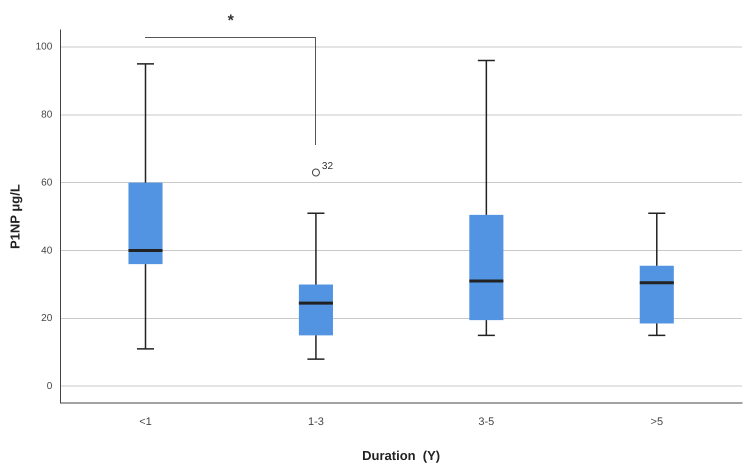  I want to click on y-tick-label: 60, so click(47, 182).